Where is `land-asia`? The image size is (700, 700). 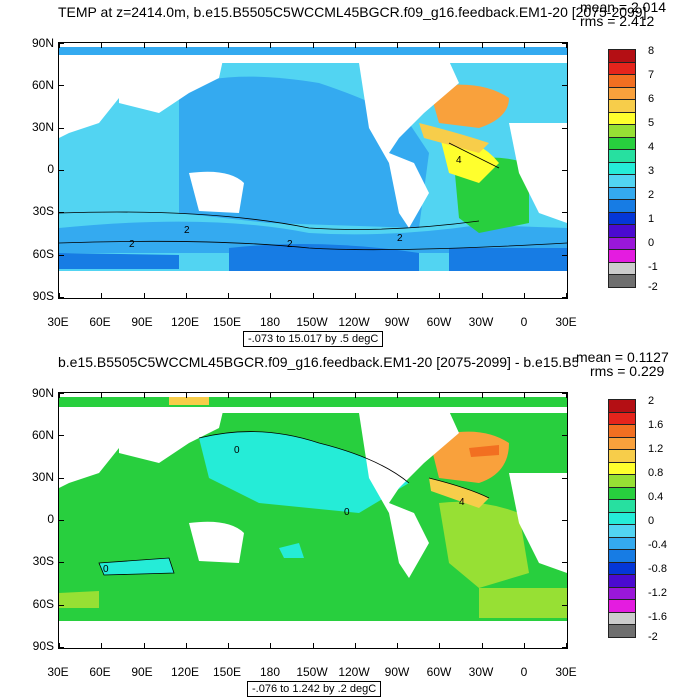
land-asia is located at coordinates (171, 84).